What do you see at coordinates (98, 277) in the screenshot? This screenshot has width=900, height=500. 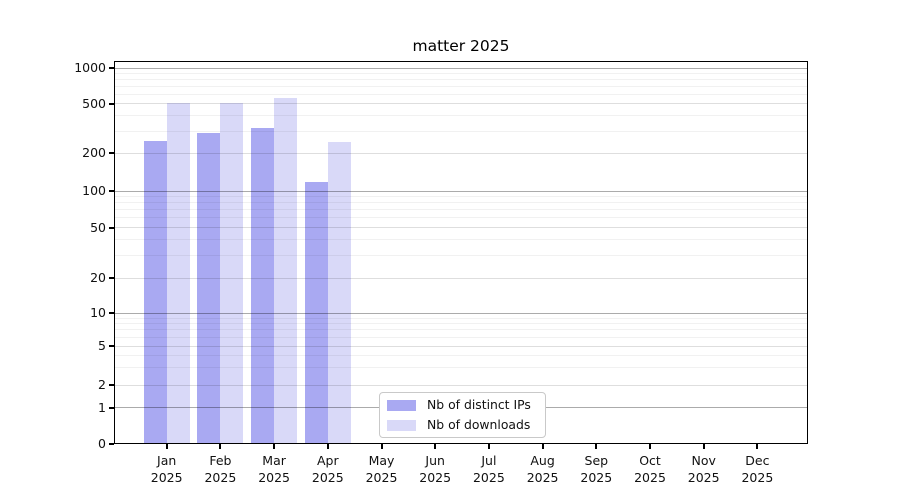 I see `y-tick-label: 20` at bounding box center [98, 277].